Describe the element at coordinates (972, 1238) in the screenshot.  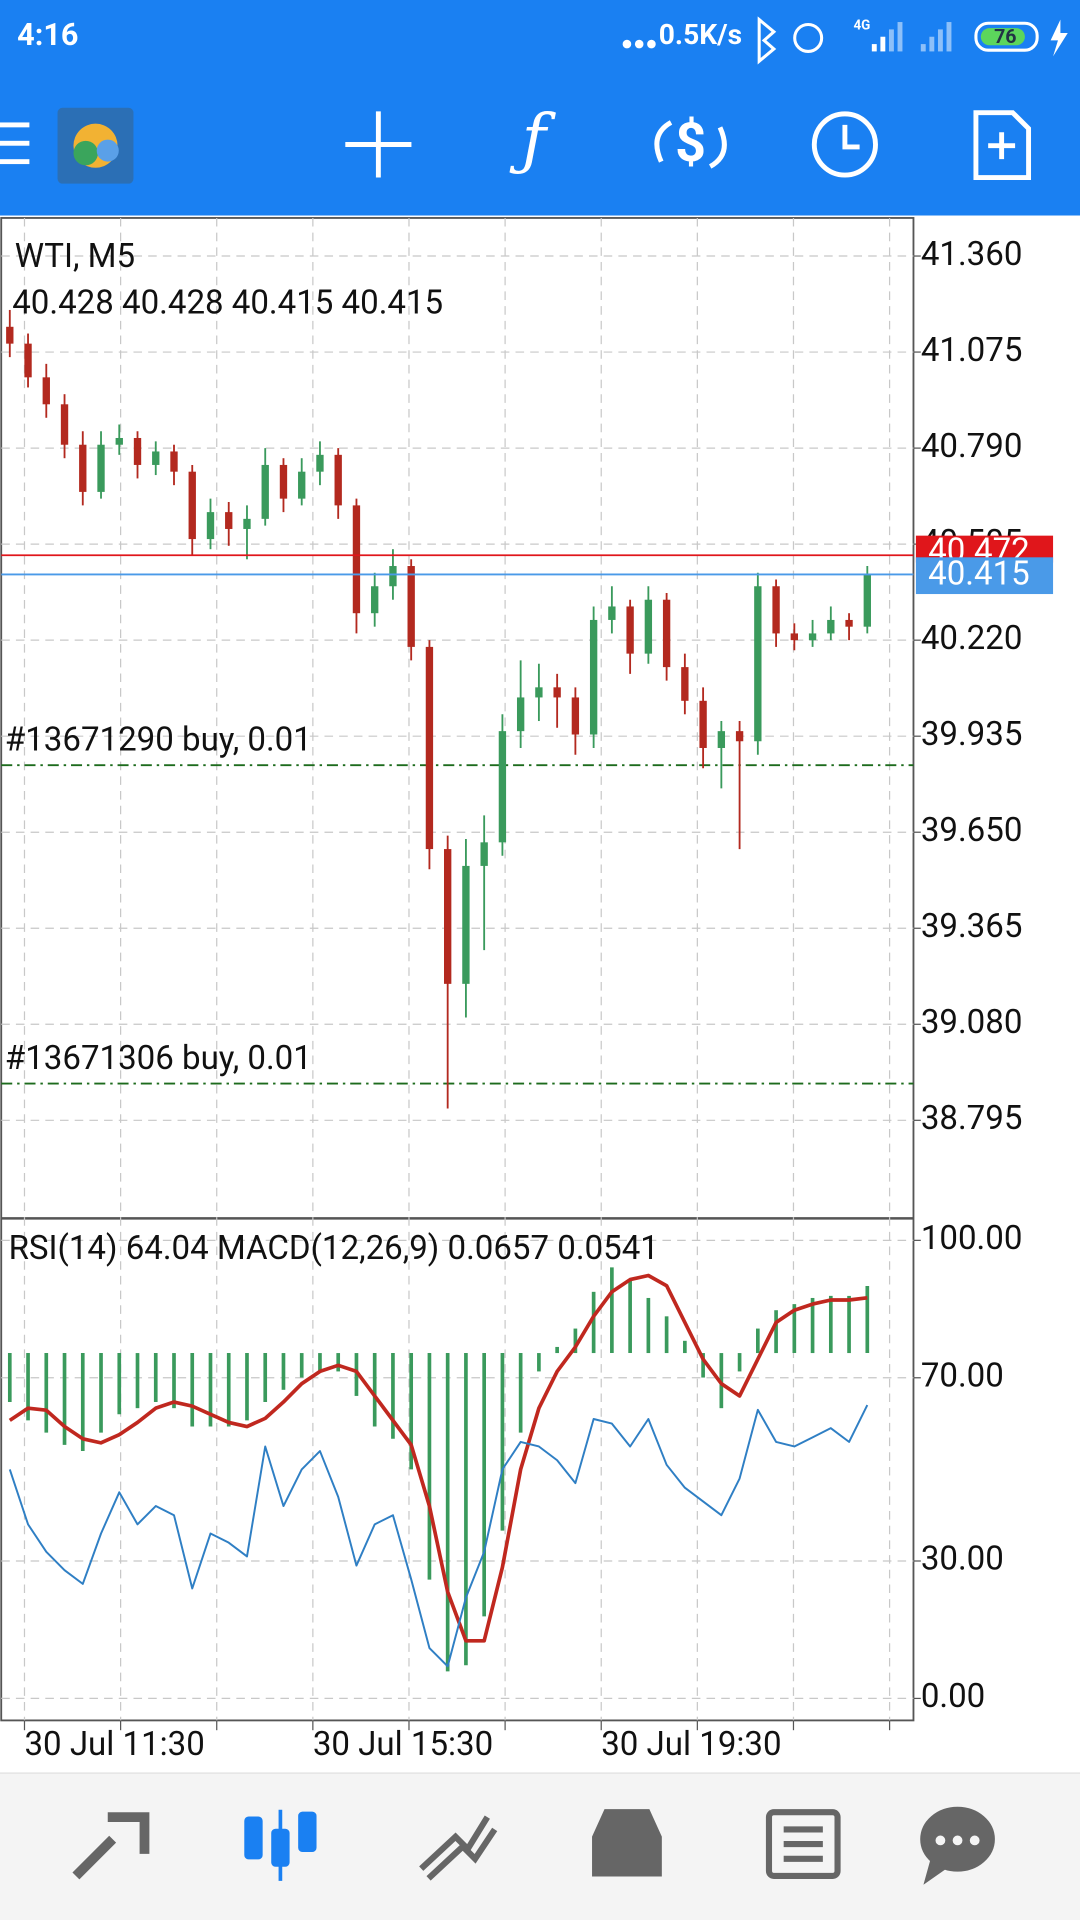
I see `indicator-tick-label: 100.00` at that location.